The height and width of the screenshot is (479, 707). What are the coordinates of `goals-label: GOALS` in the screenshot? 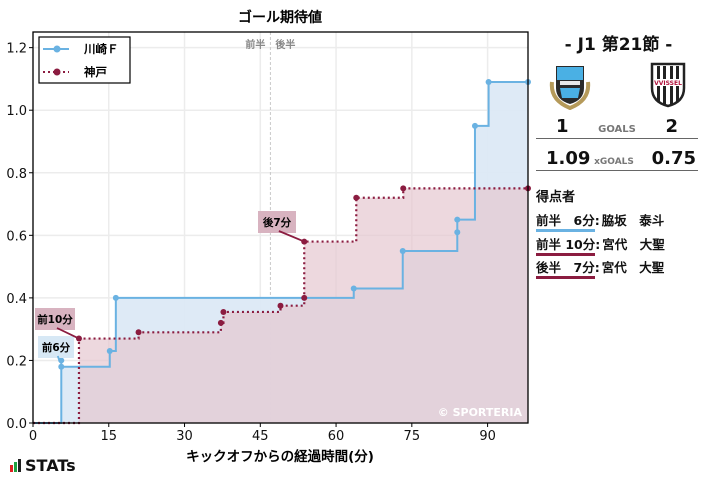 It's located at (617, 129).